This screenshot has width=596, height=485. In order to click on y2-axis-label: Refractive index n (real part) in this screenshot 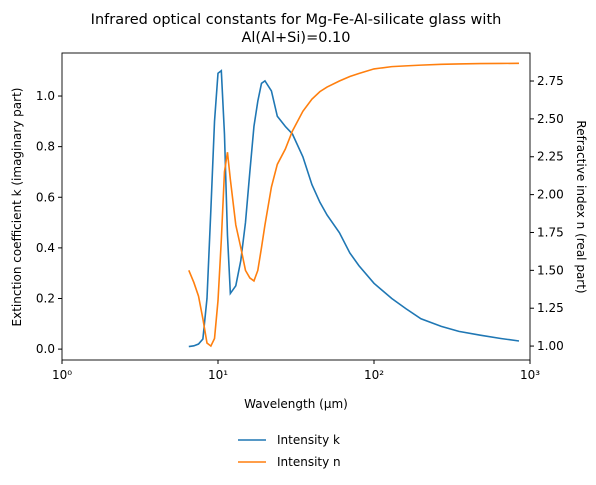, I will do `click(581, 206)`.